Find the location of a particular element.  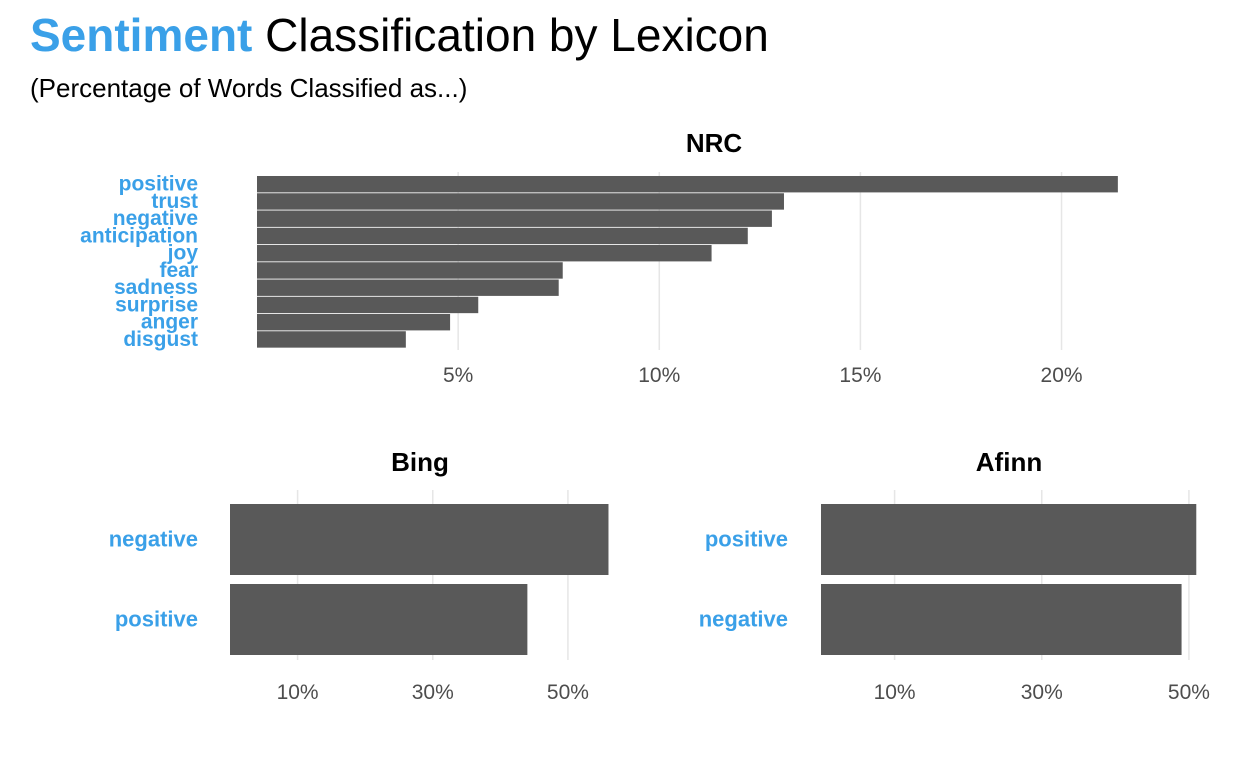

afinn-category-label: positive is located at coordinates (746, 538).